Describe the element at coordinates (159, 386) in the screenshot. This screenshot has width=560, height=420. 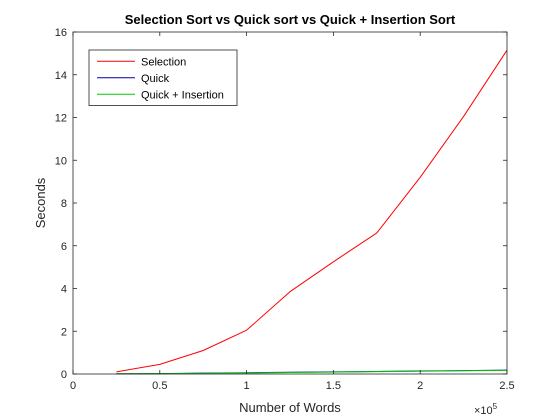
I see `x-tick-label: 0.5` at that location.